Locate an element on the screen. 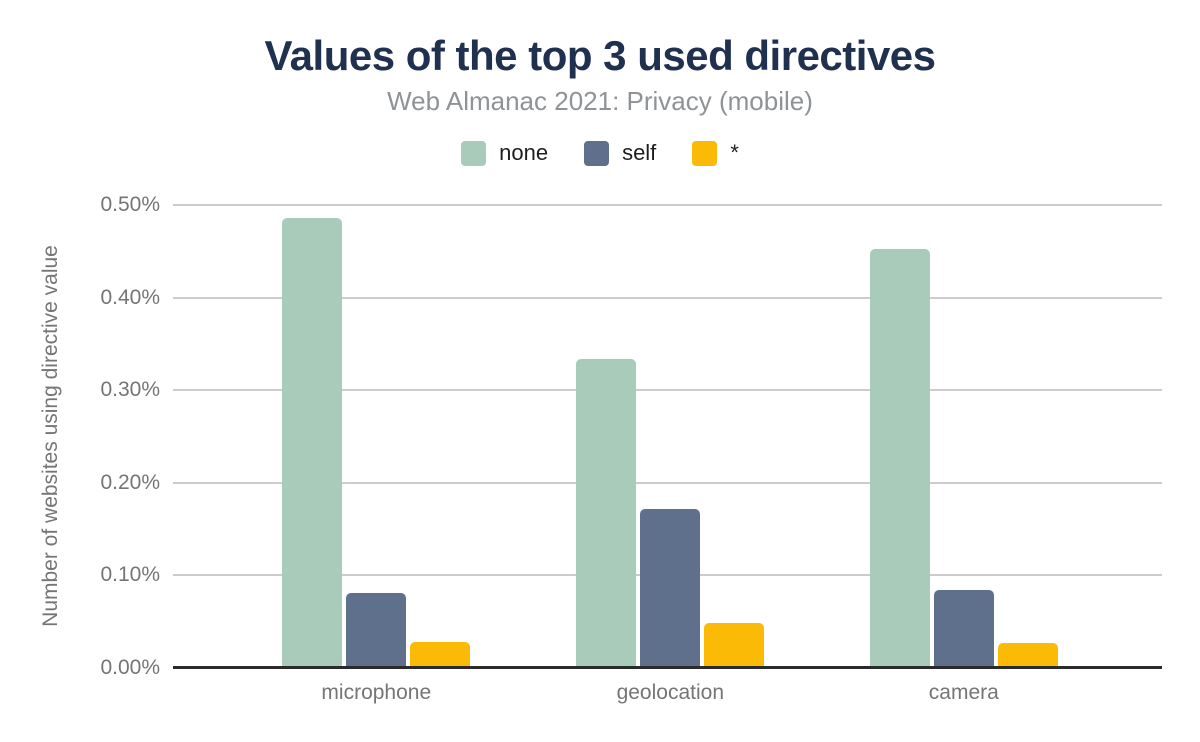  bar-none-microphone is located at coordinates (312, 443).